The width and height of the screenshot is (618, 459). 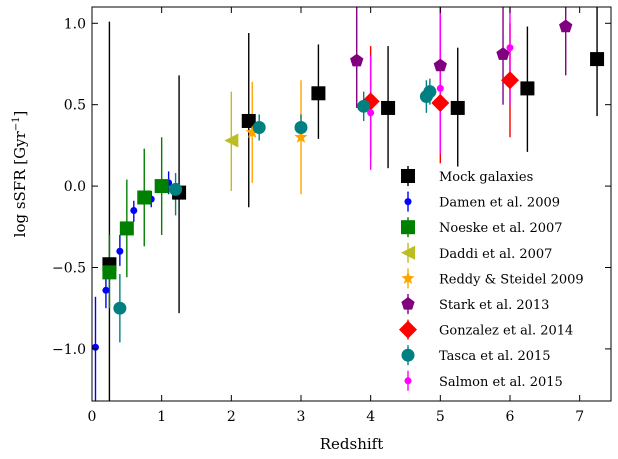 I want to click on x-tick-label: 5, so click(x=440, y=417).